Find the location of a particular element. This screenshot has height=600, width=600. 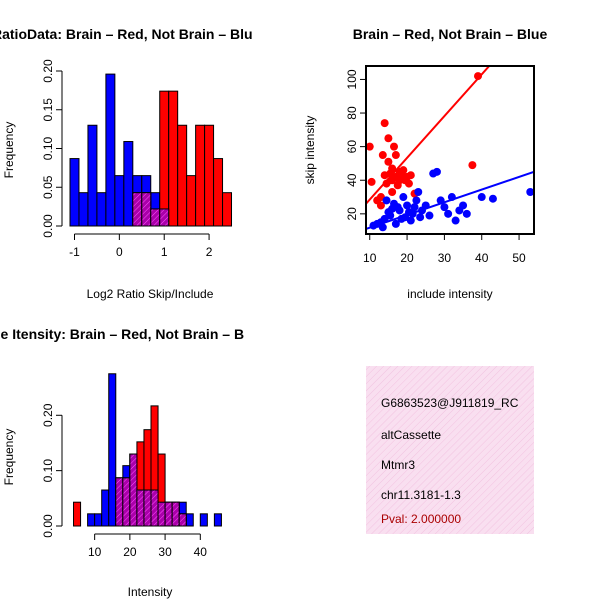

scatter-frame is located at coordinates (450, 150).